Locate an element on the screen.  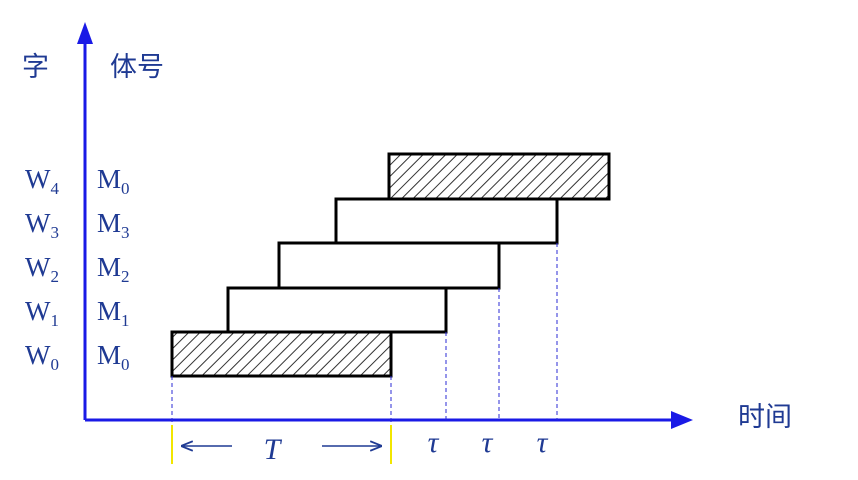
row-word-label: W3 is located at coordinates (42, 225).